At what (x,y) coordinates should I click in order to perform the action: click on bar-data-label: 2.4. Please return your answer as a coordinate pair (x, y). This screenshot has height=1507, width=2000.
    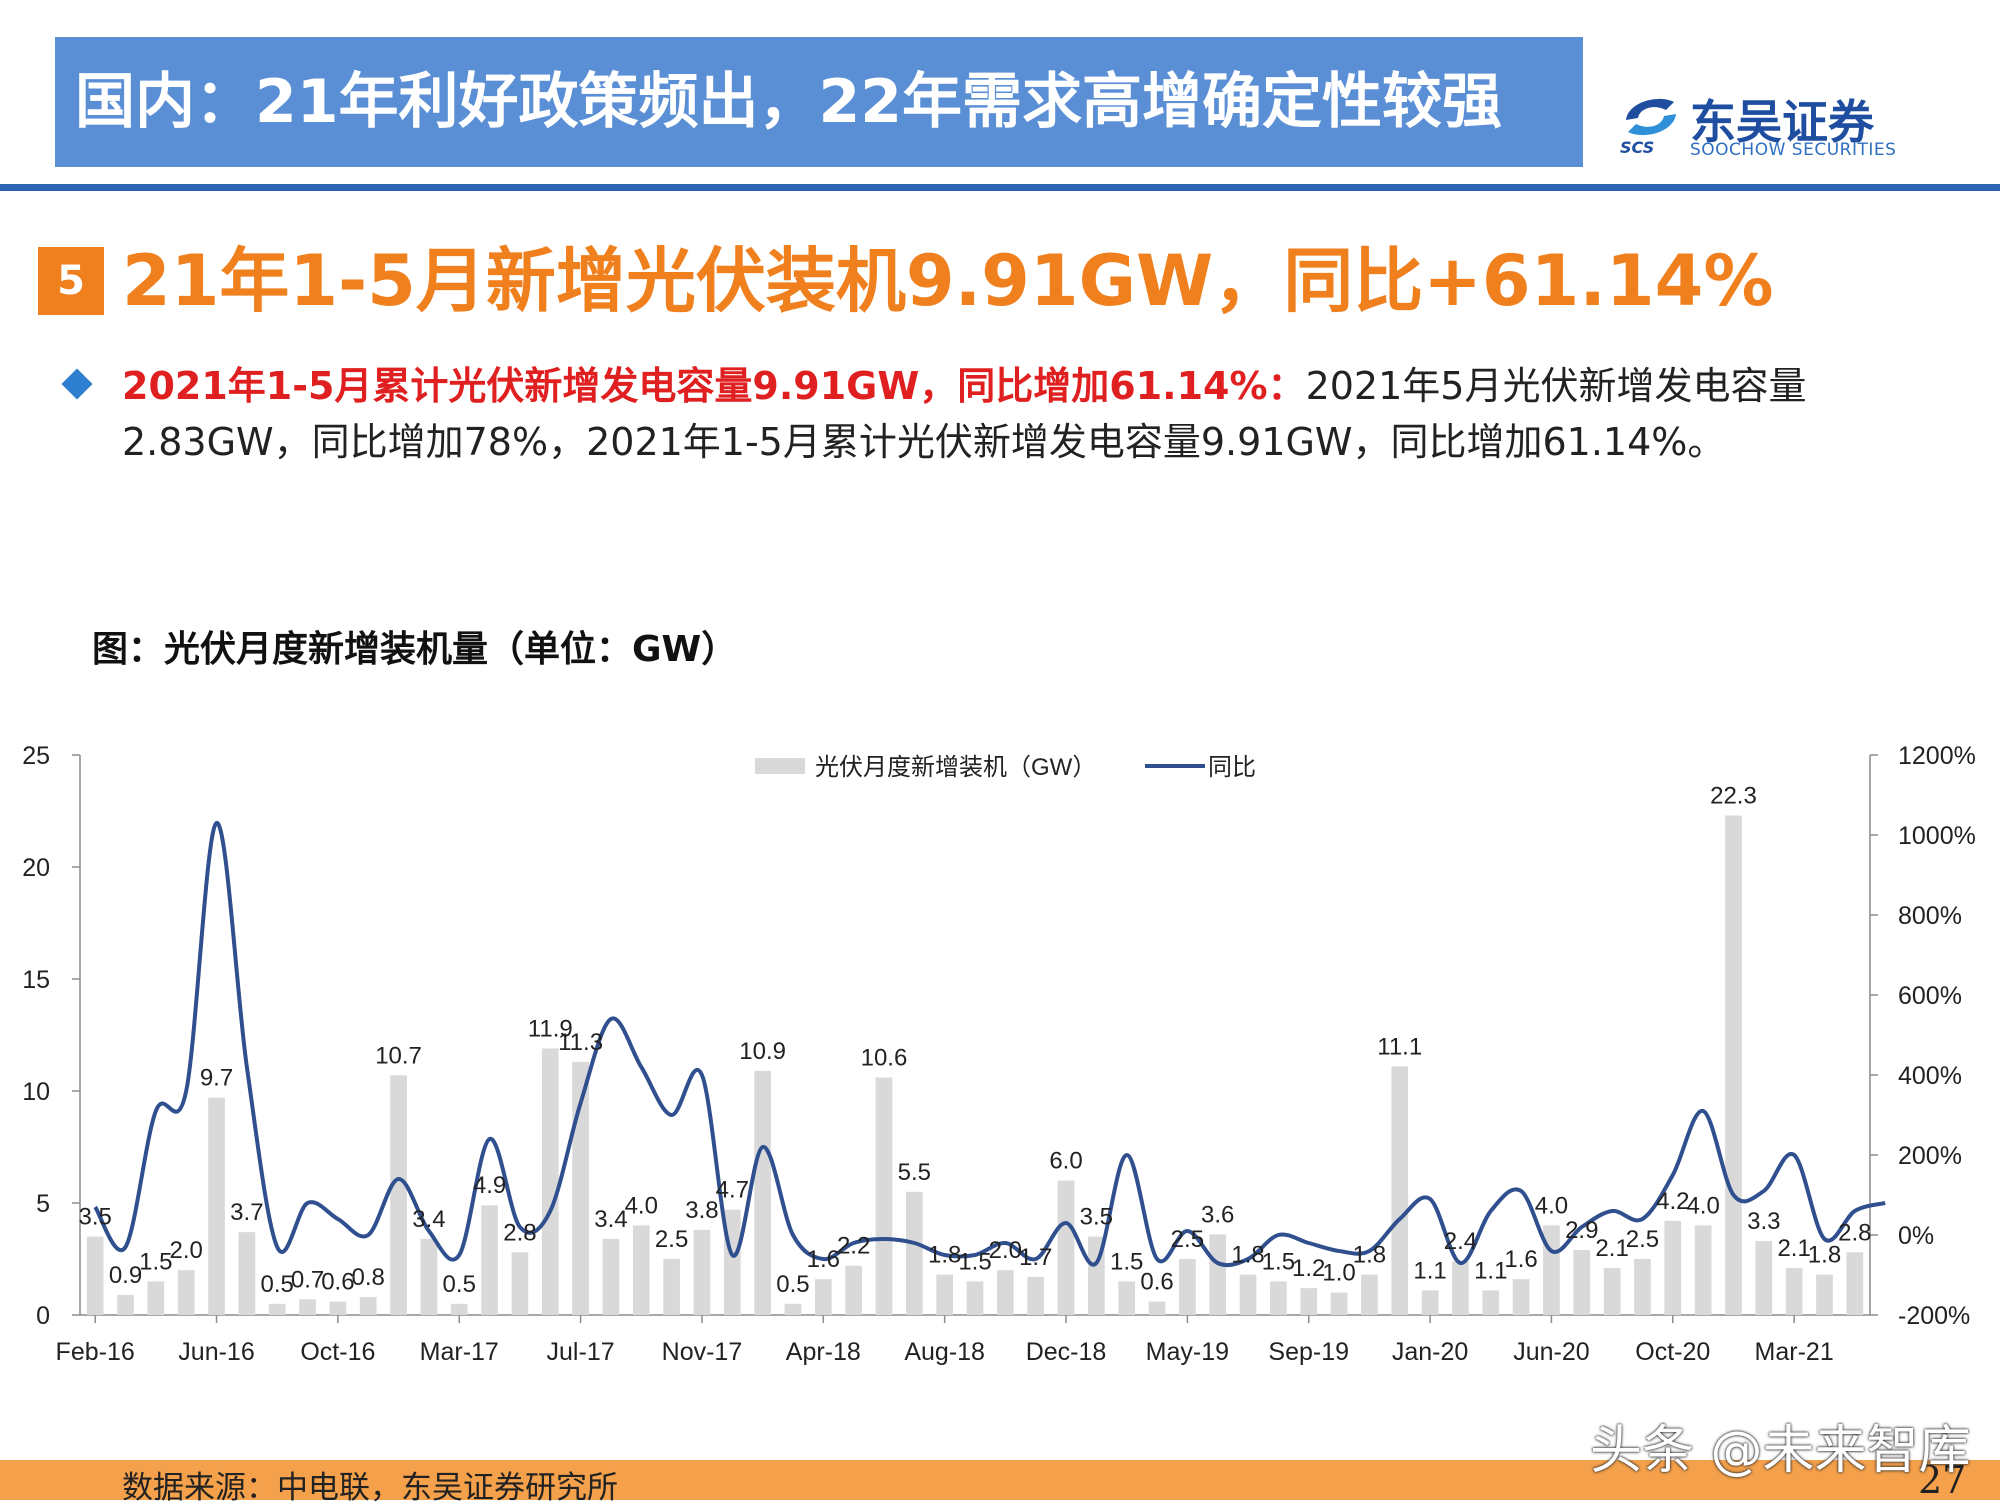
    Looking at the image, I should click on (1460, 1241).